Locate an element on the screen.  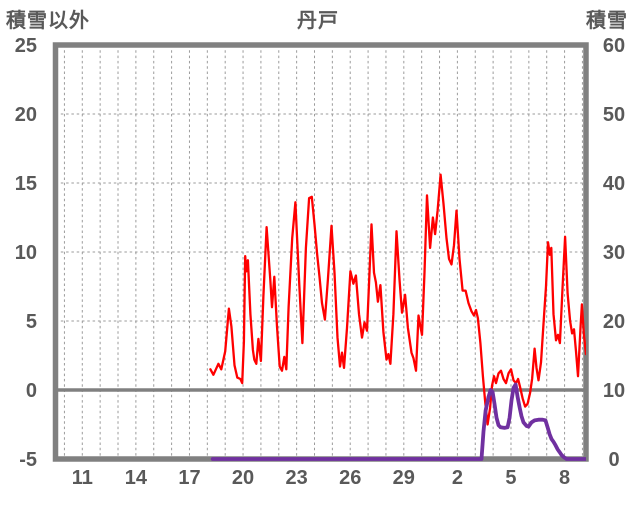
x-tick-label: 14 is located at coordinates (136, 478).